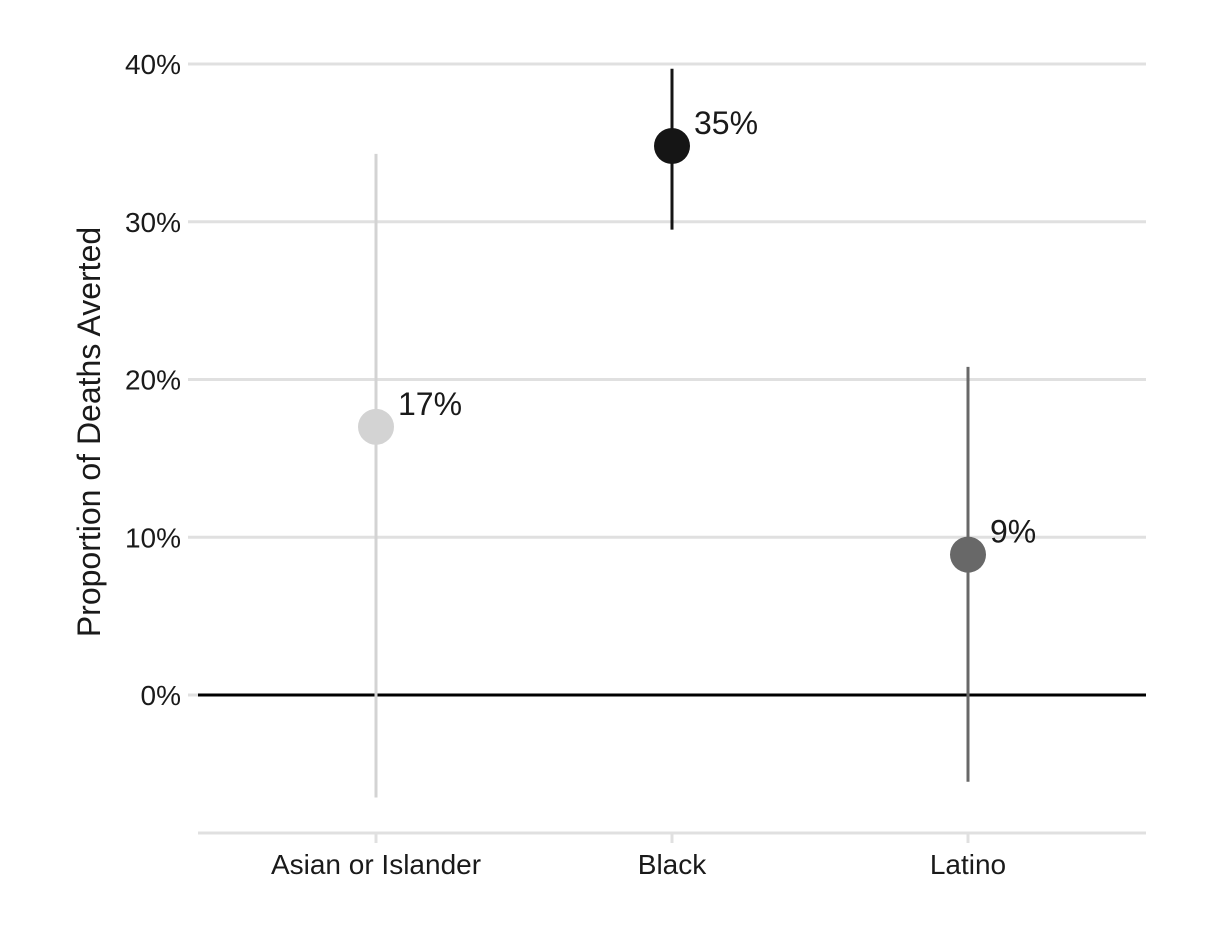 Image resolution: width=1210 pixels, height=948 pixels. I want to click on data-label: 9%, so click(1013, 532).